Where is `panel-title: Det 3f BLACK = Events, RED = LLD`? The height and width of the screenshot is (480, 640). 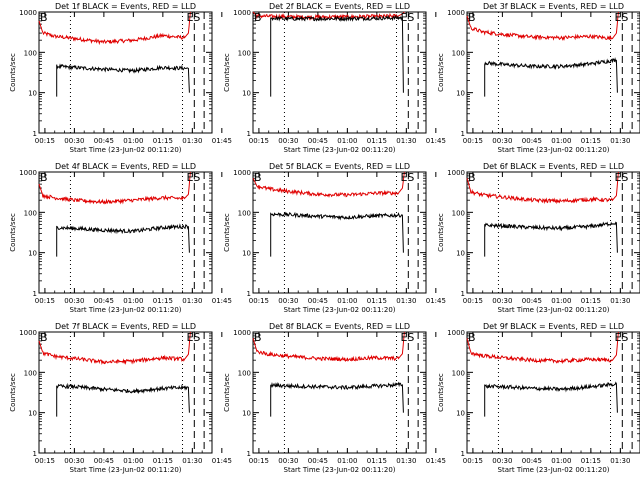
panel-title: Det 3f BLACK = Events, RED = LLD is located at coordinates (553, 6).